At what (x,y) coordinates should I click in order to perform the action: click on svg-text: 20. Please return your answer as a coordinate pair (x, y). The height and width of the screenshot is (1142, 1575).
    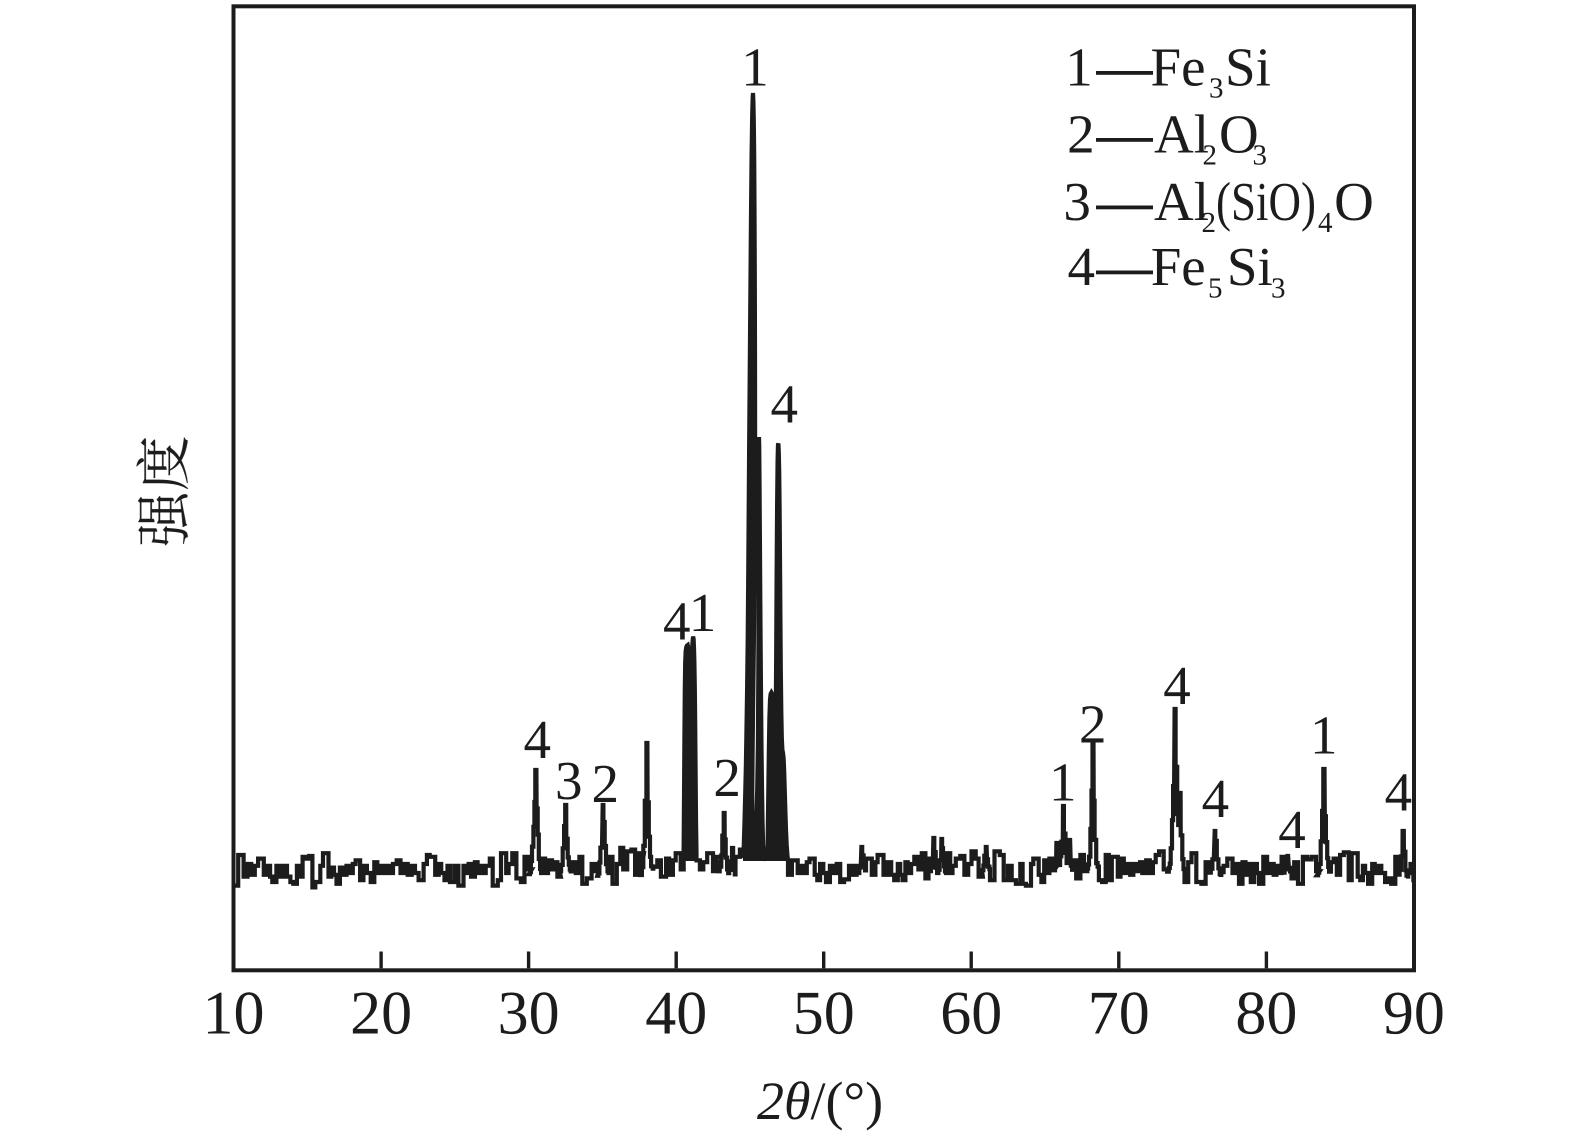
    Looking at the image, I should click on (381, 1014).